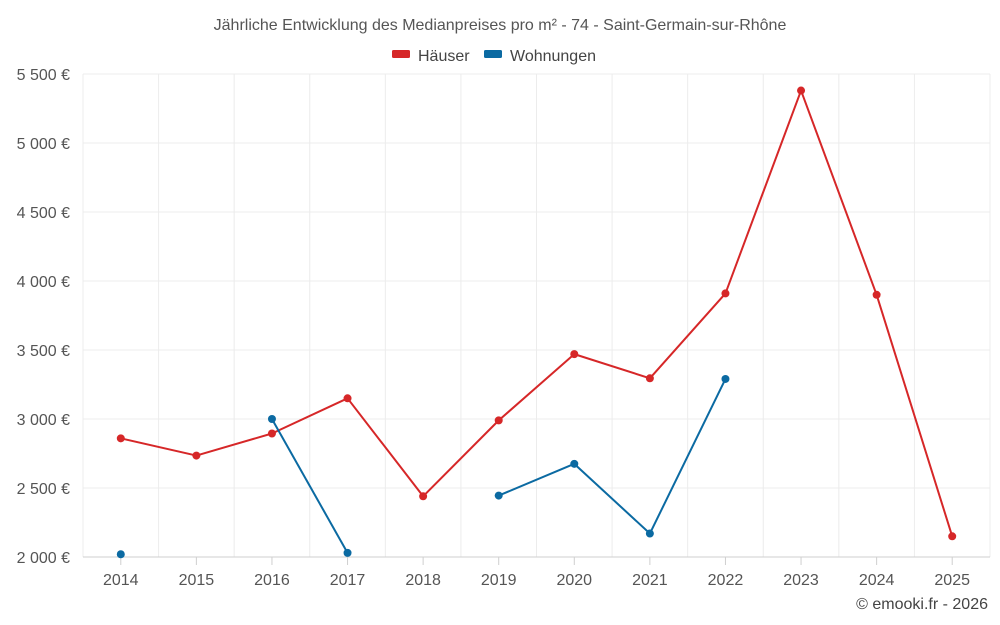 This screenshot has width=1000, height=625. I want to click on credit-text: © emooki.fr - 2026, so click(922, 604).